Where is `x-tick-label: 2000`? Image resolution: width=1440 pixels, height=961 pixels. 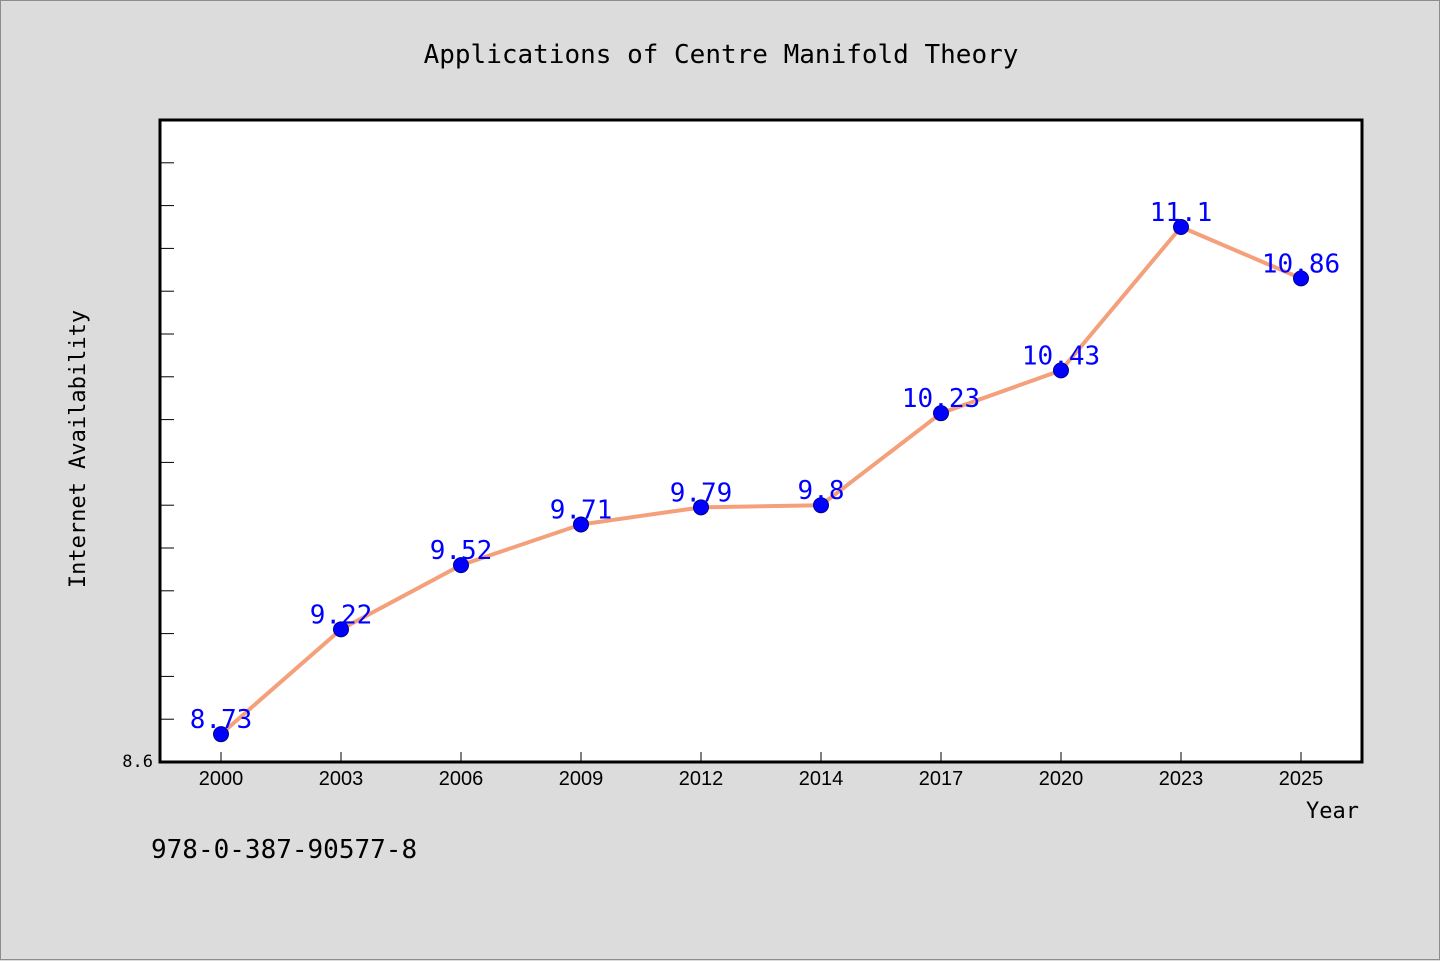
x-tick-label: 2000 is located at coordinates (221, 779).